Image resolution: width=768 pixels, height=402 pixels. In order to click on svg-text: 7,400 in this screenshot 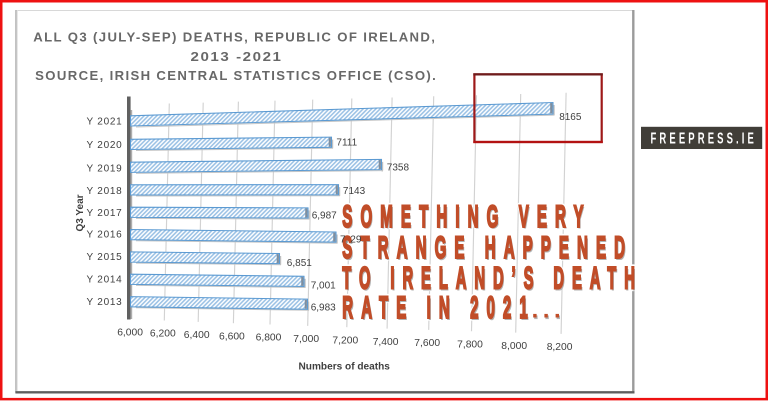, I will do `click(386, 342)`.